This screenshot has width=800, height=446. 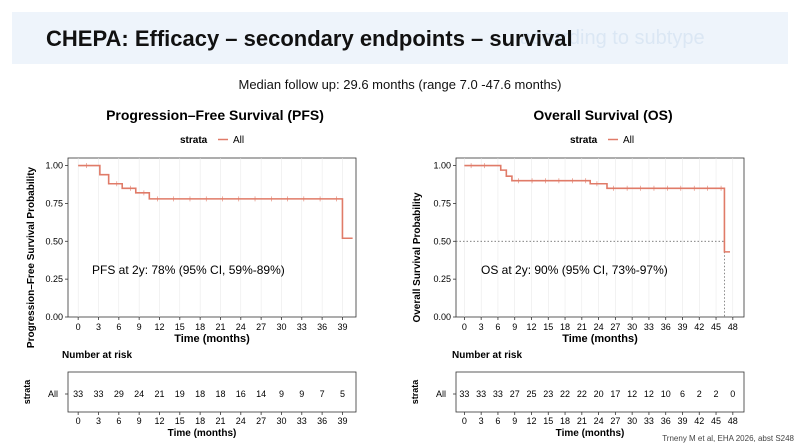 I want to click on x-tick-label: 0, so click(x=78, y=327).